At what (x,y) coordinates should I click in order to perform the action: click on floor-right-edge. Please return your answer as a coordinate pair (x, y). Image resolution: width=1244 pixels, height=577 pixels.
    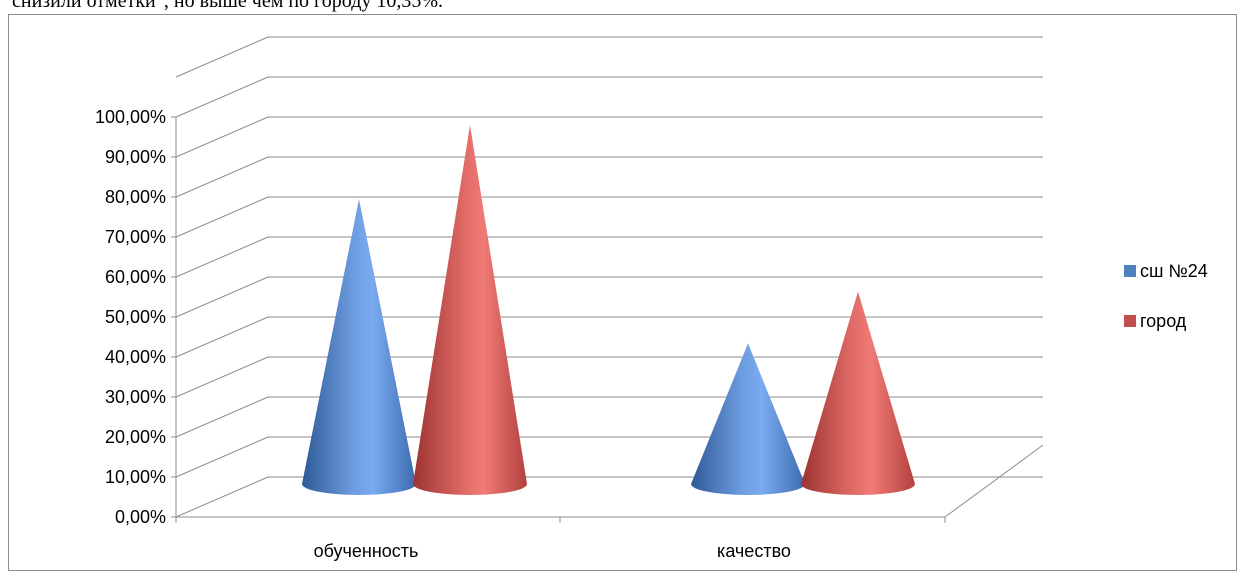
    Looking at the image, I should click on (994, 481).